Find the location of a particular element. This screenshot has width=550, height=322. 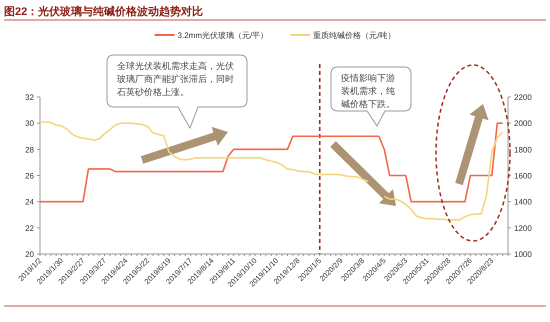

y-tick-label: 24 is located at coordinates (30, 202).